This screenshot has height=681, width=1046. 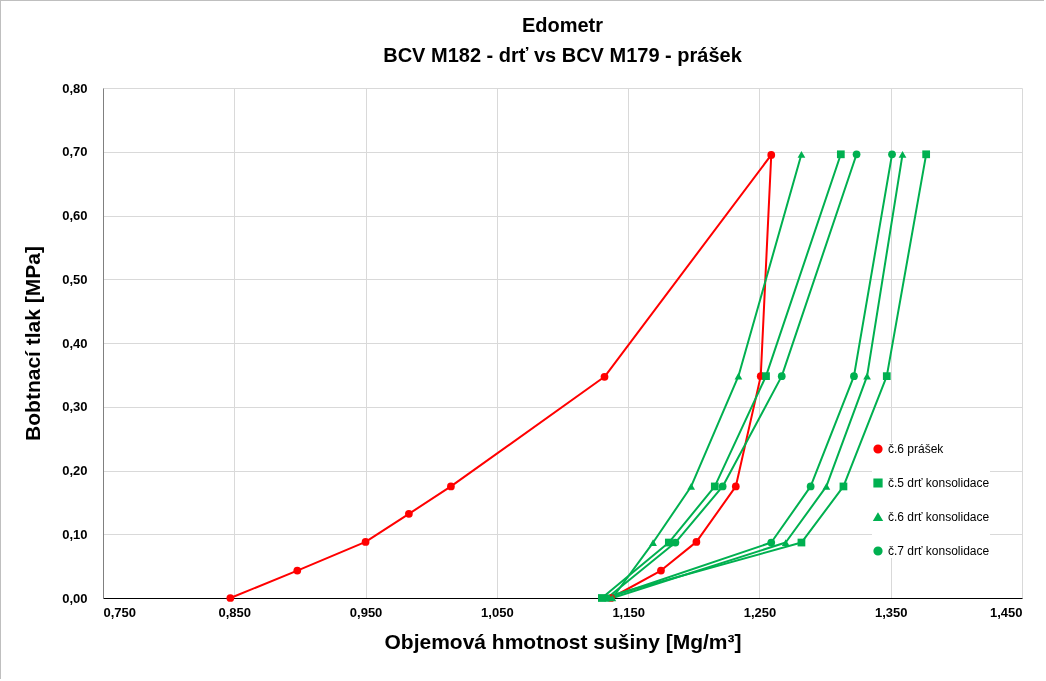 I want to click on x-tick-label: 0,850, so click(x=235, y=612).